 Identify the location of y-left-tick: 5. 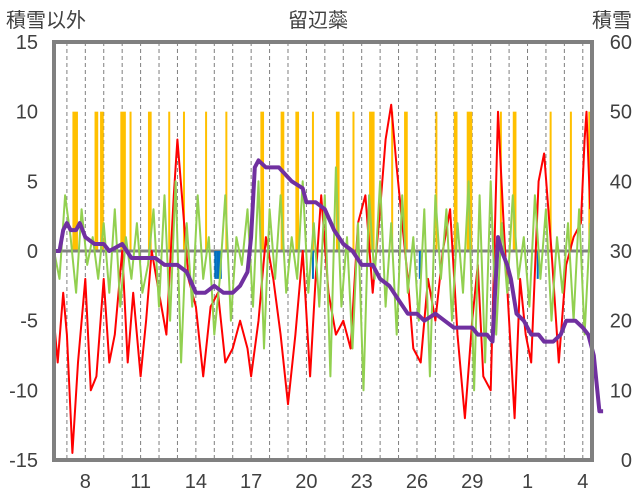
(32, 182).